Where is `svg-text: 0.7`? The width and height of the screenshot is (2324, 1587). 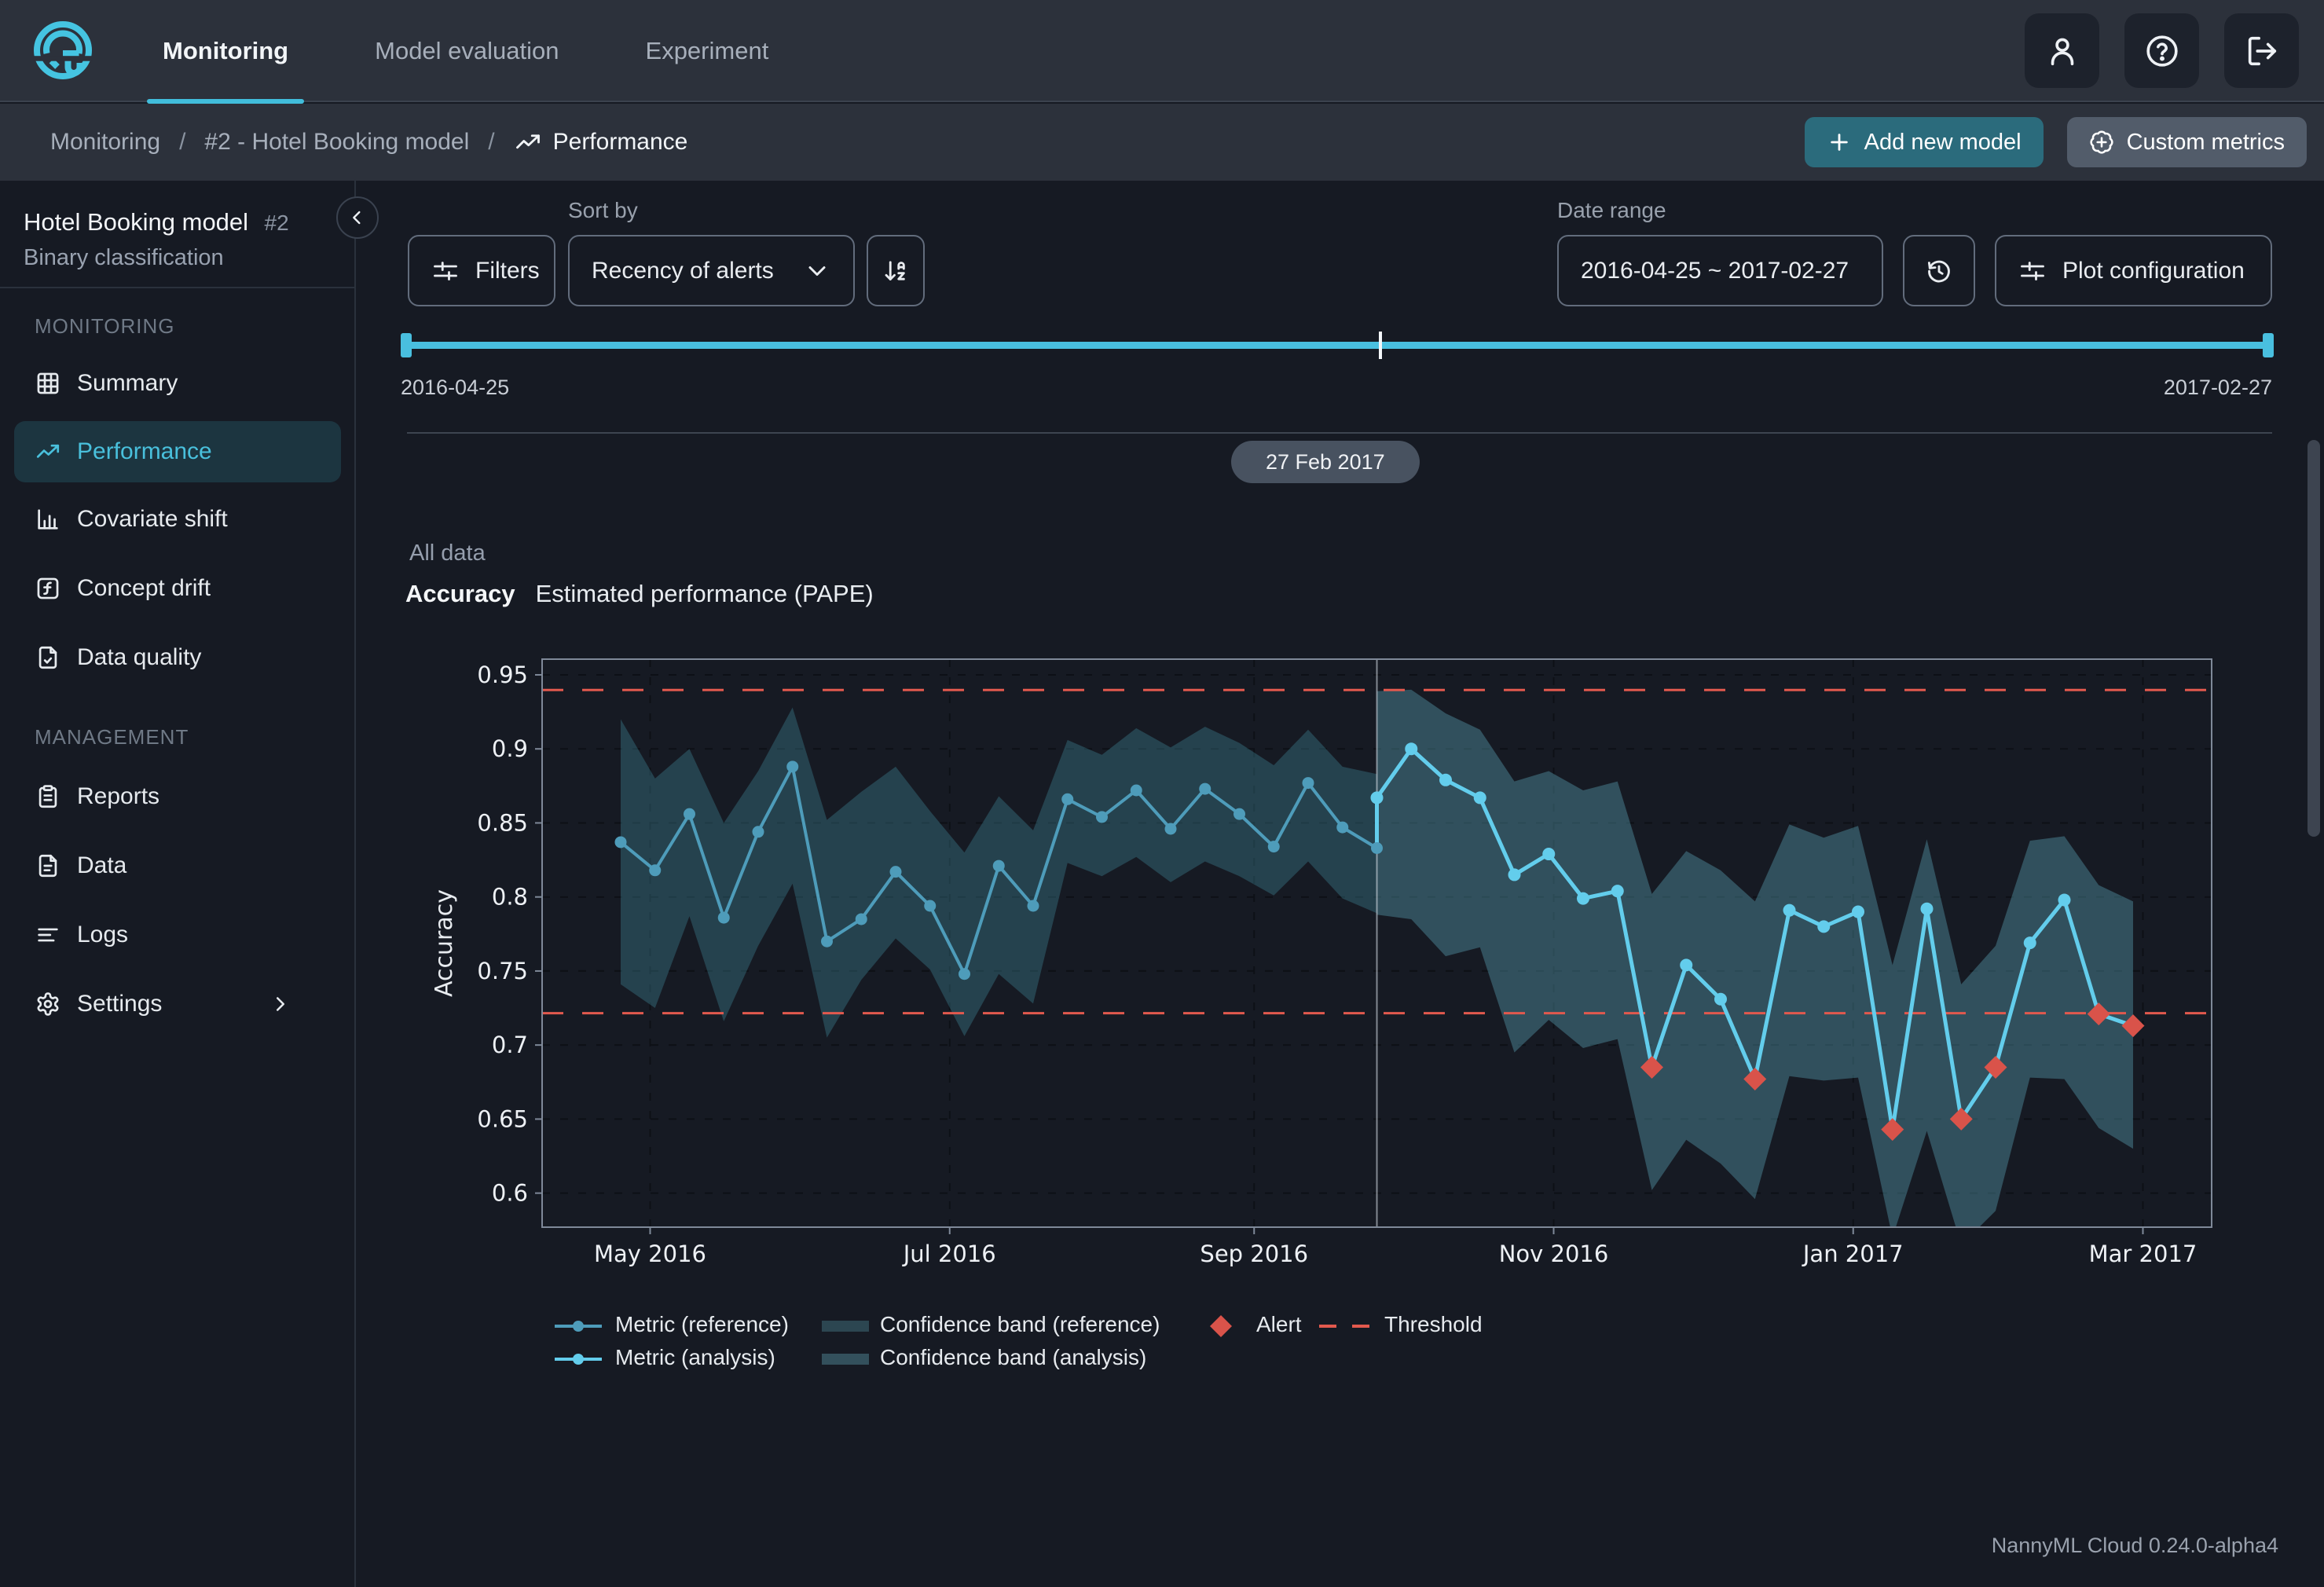 svg-text: 0.7 is located at coordinates (510, 1045).